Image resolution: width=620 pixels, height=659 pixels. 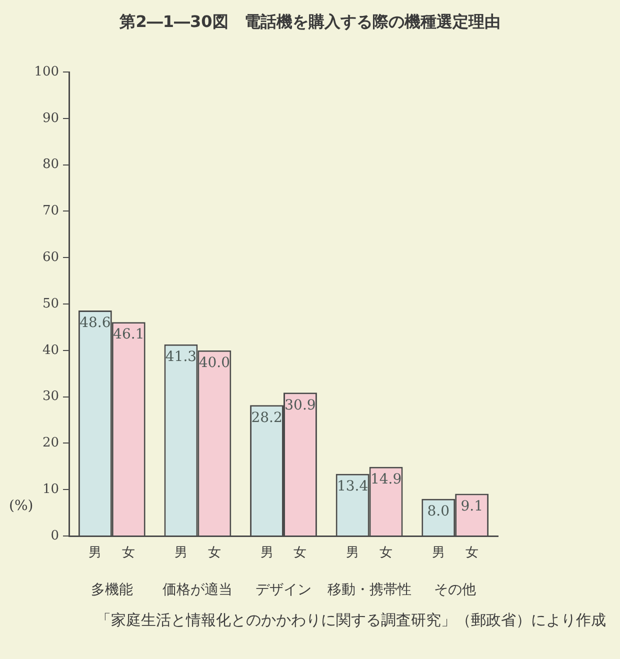 I want to click on y-tick-label: 50, so click(x=50, y=304).